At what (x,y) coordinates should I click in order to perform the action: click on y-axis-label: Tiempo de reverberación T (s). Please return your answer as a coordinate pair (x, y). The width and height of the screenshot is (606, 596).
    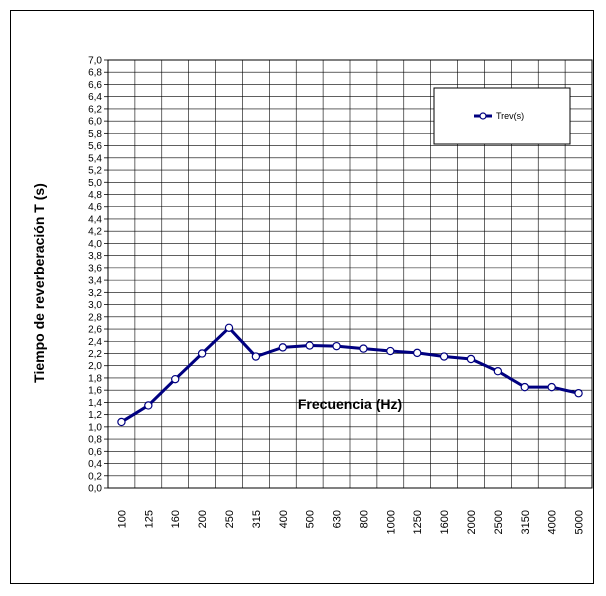
    Looking at the image, I should click on (39, 283).